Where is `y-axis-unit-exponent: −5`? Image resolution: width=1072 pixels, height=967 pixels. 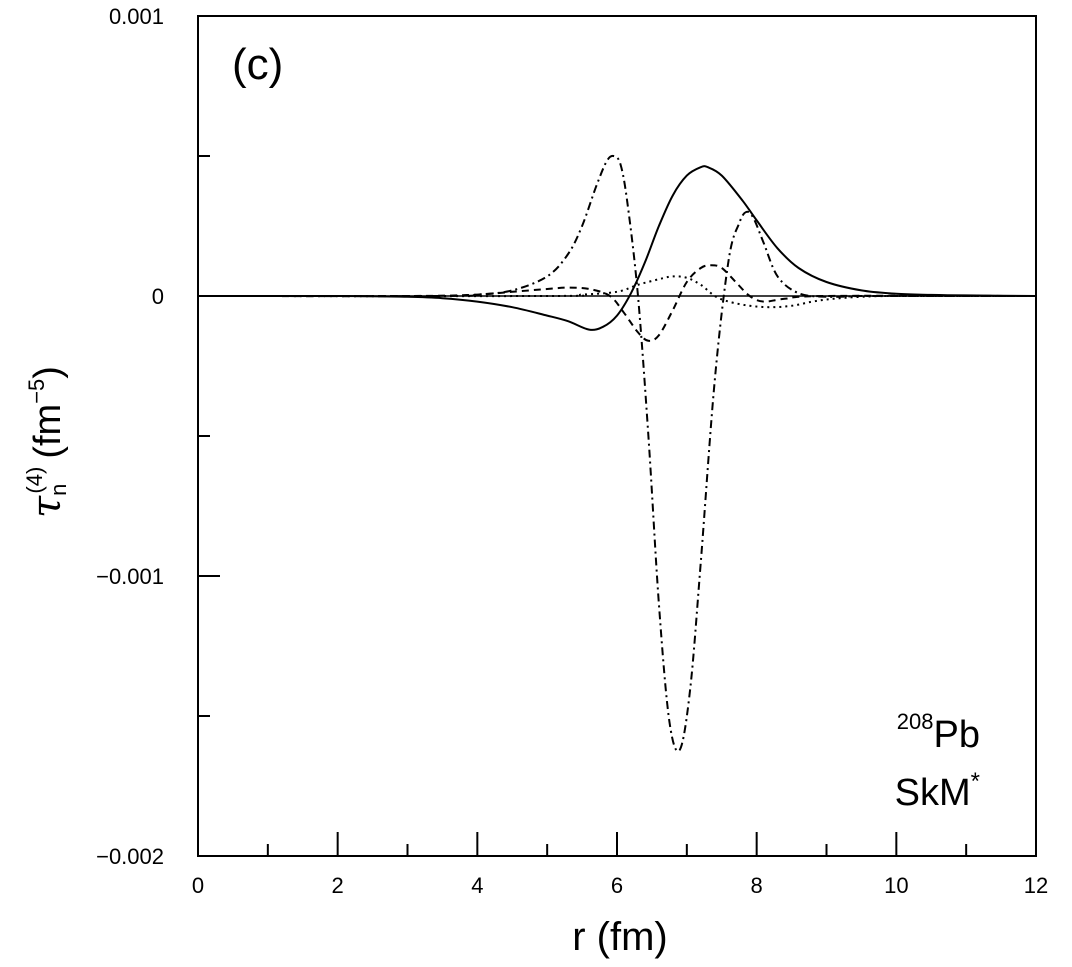 y-axis-unit-exponent: −5 is located at coordinates (36, 391).